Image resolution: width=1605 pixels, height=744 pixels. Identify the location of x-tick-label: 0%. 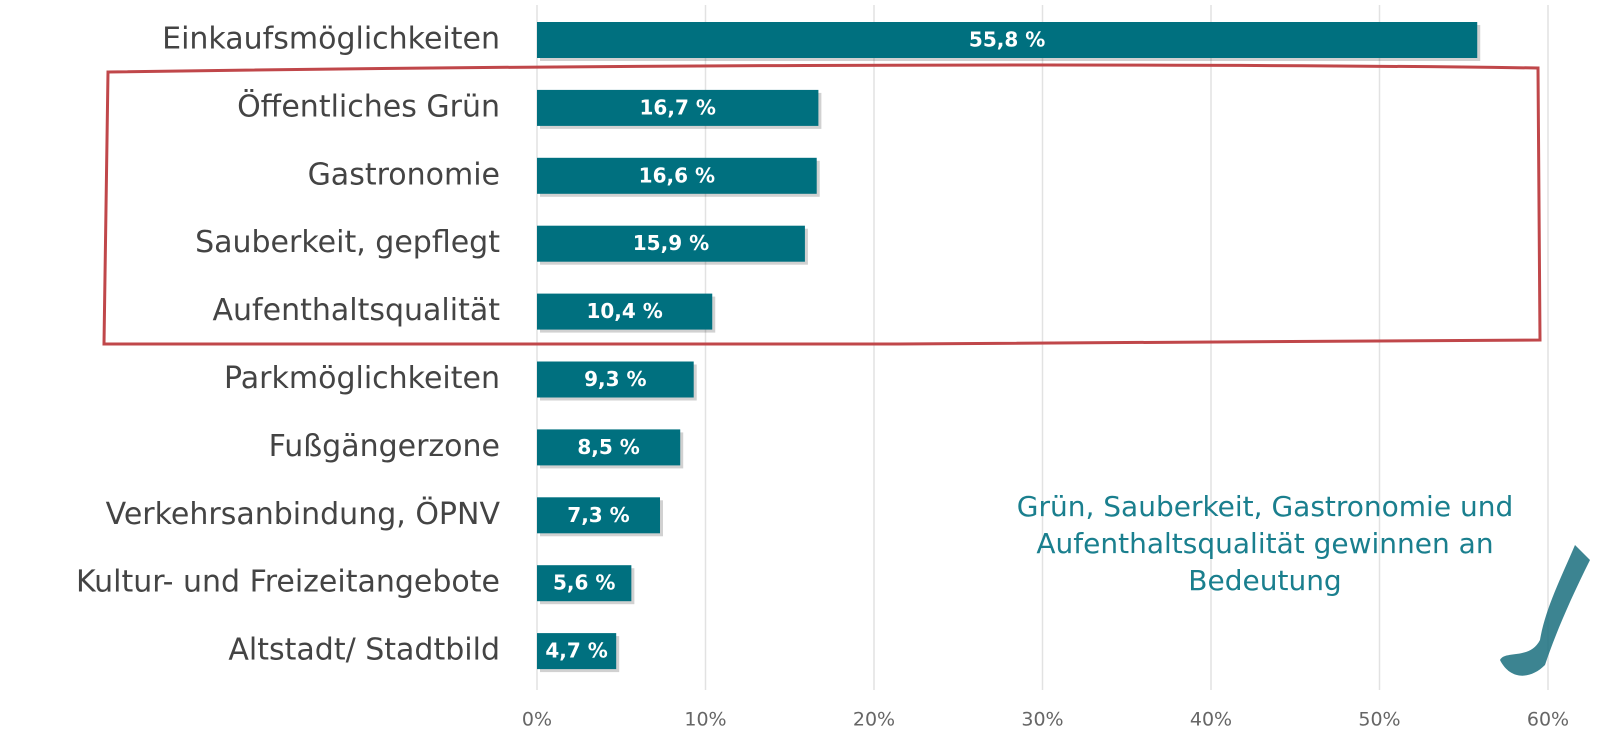
(537, 720).